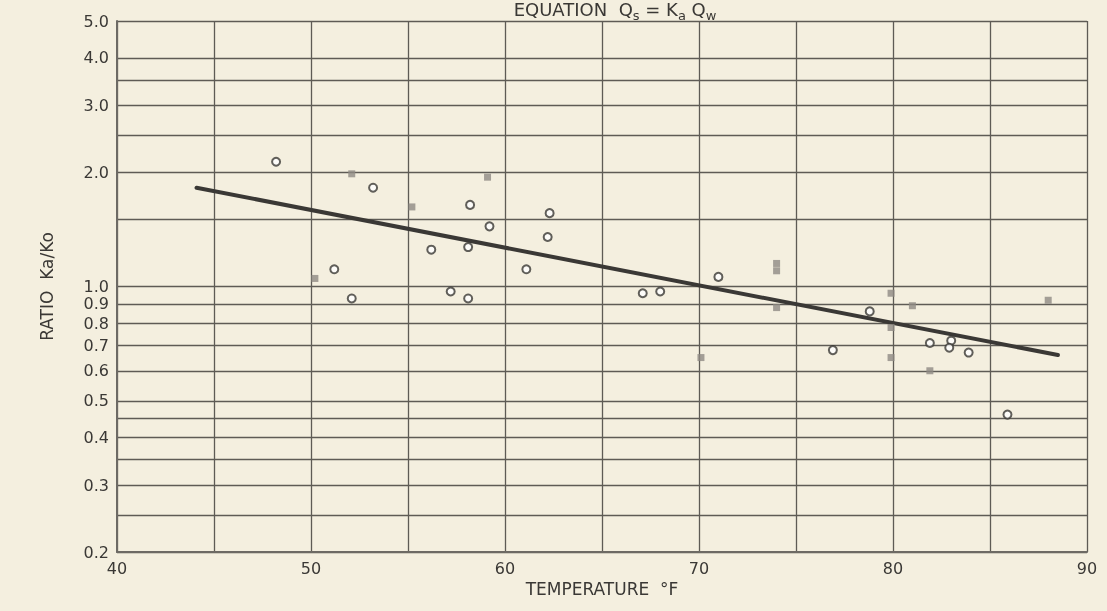 The width and height of the screenshot is (1107, 611). Describe the element at coordinates (96, 371) in the screenshot. I see `y-tick-label: 0.6` at that location.